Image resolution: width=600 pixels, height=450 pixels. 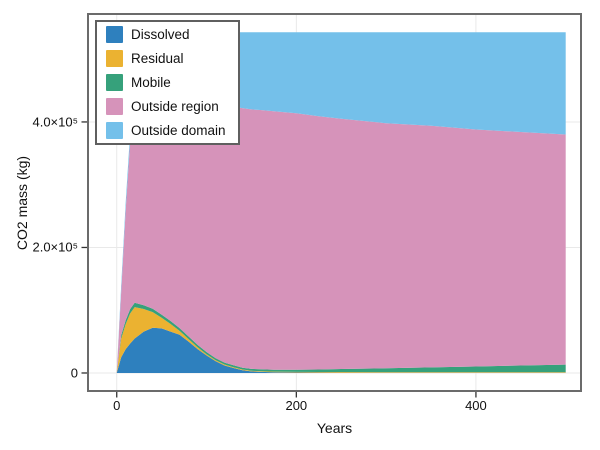 I want to click on legend-item-residual: Residual, so click(x=166, y=58).